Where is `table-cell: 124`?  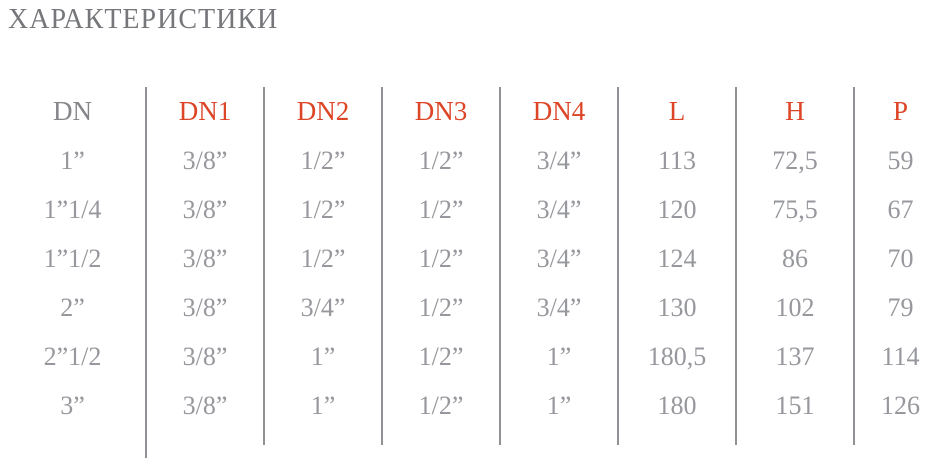
table-cell: 124 is located at coordinates (676, 258).